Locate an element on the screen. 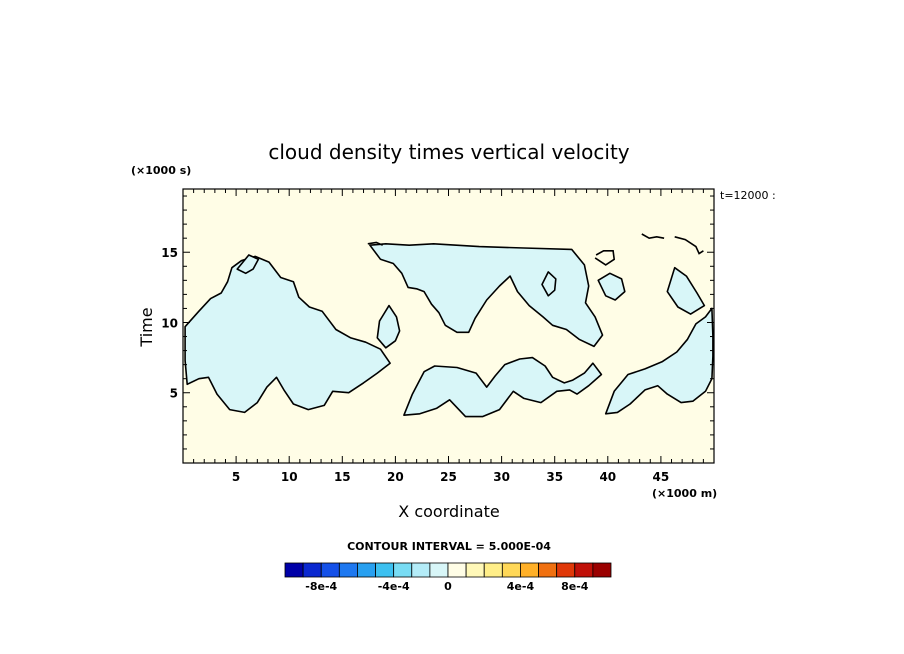  legend-label: 0 is located at coordinates (448, 586).